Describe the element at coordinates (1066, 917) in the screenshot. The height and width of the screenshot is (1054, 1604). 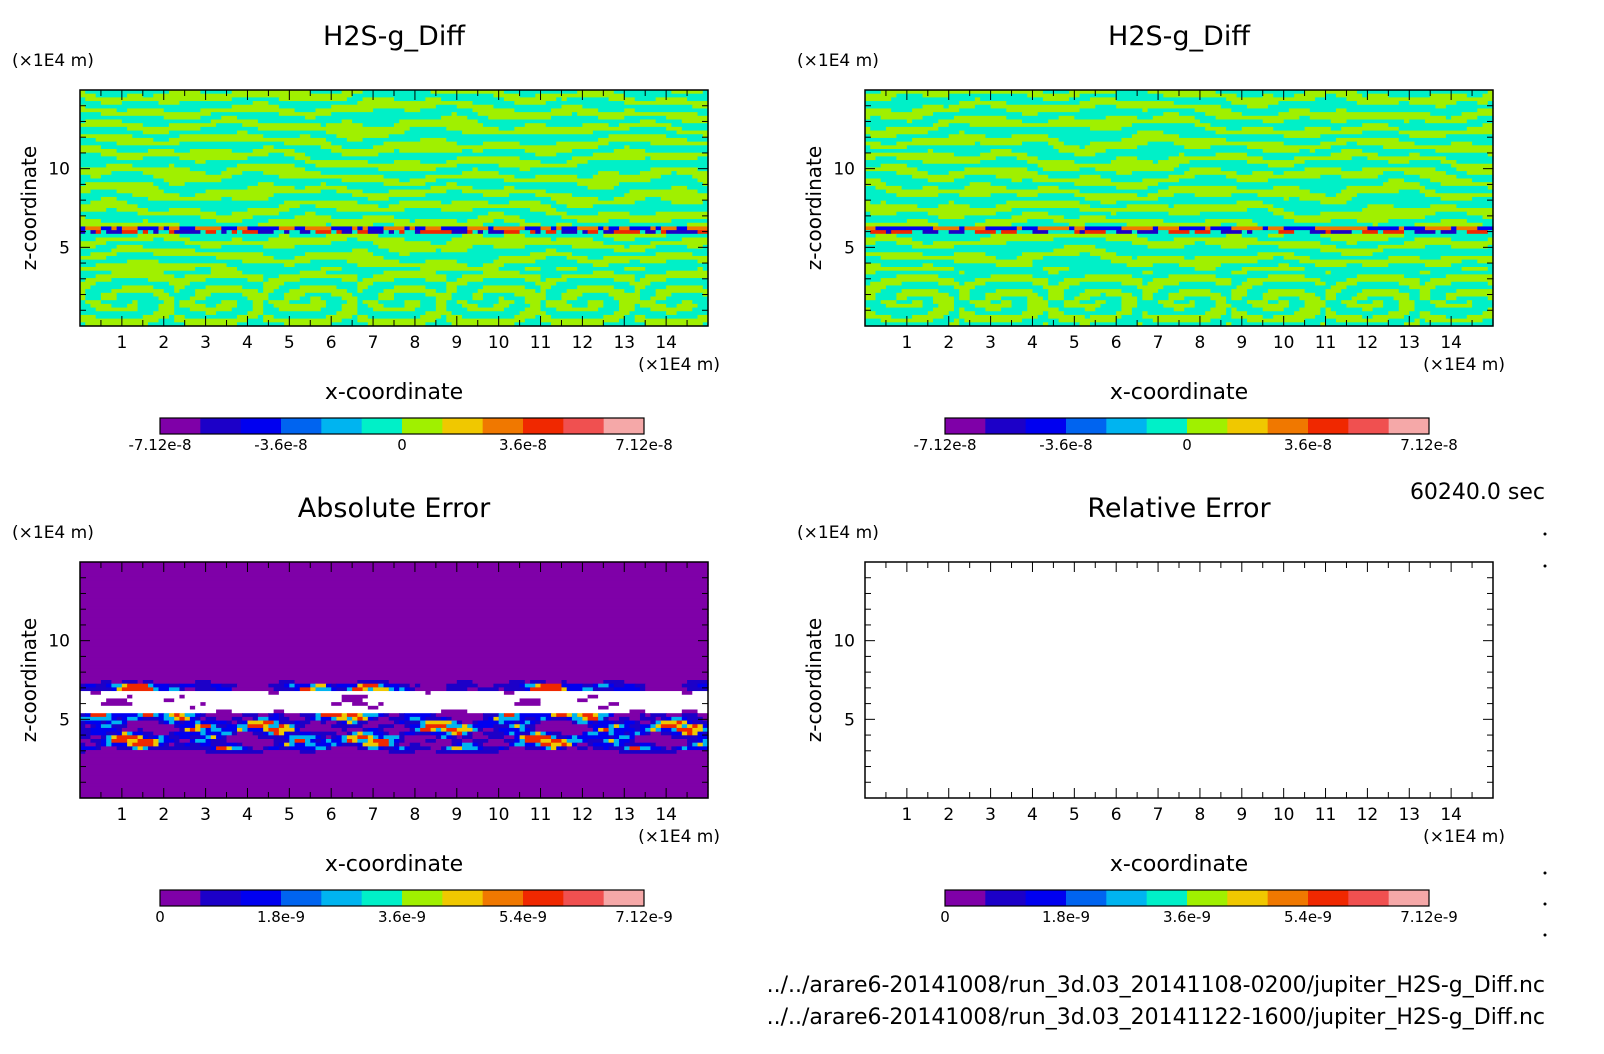
I see `colorbar-tick-label: 1.8e-9` at that location.